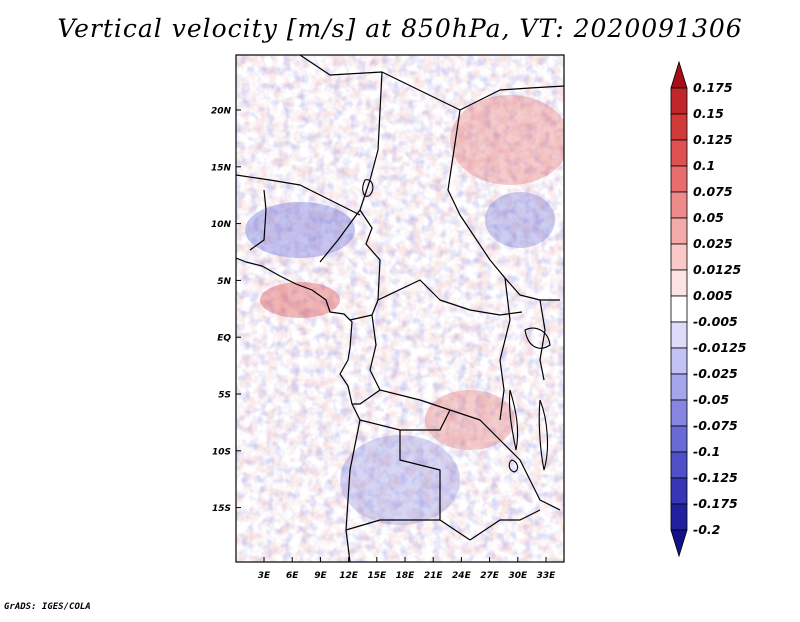  I want to click on colorbar-label: -0.175, so click(715, 503).